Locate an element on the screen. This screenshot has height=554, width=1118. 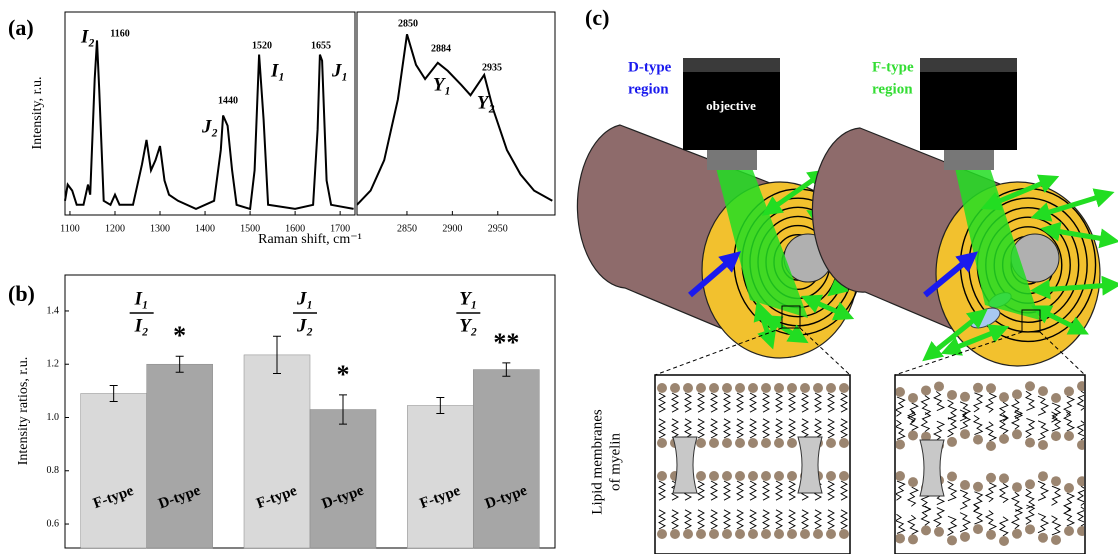
peak-label: 2935 is located at coordinates (492, 67).